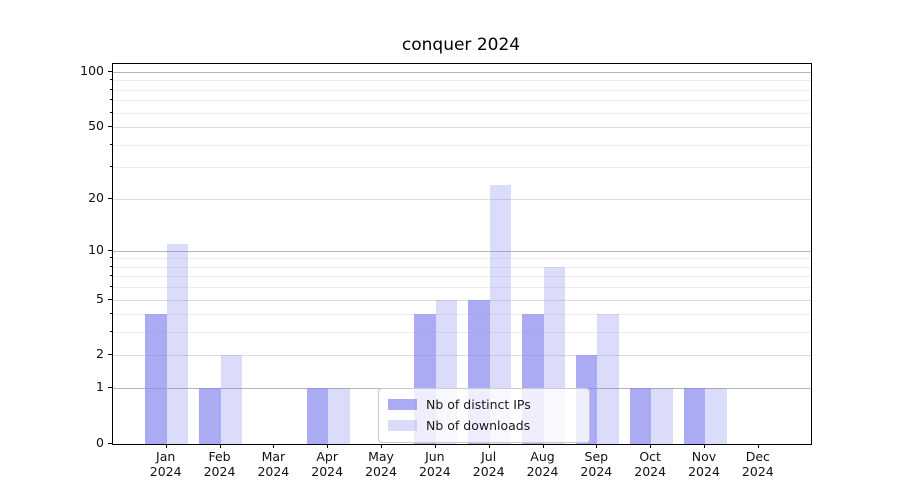  What do you see at coordinates (165, 464) in the screenshot?
I see `x-tick-label: Jan 2024` at bounding box center [165, 464].